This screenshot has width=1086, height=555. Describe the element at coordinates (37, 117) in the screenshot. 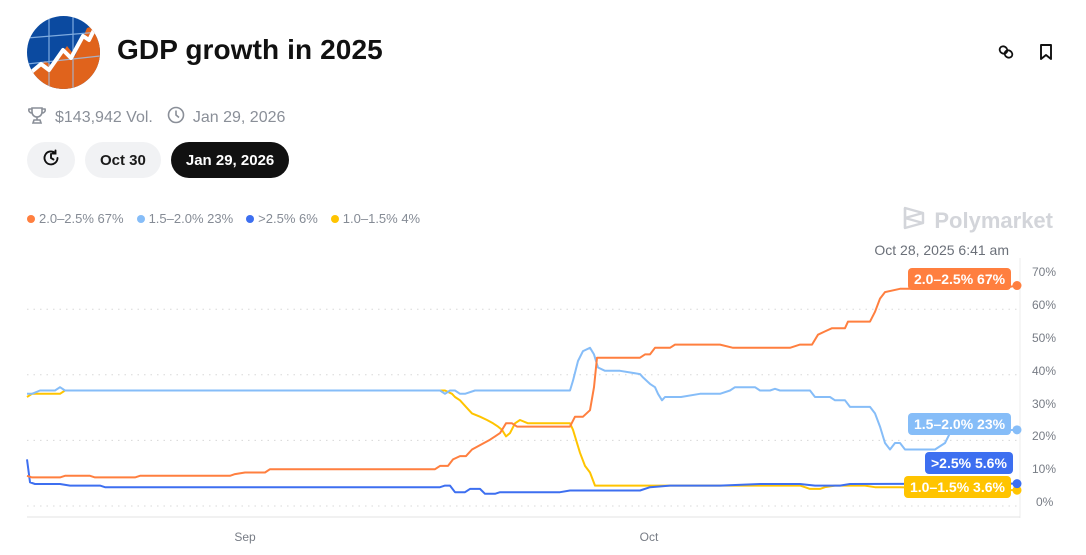

I see `trophy-icon` at that location.